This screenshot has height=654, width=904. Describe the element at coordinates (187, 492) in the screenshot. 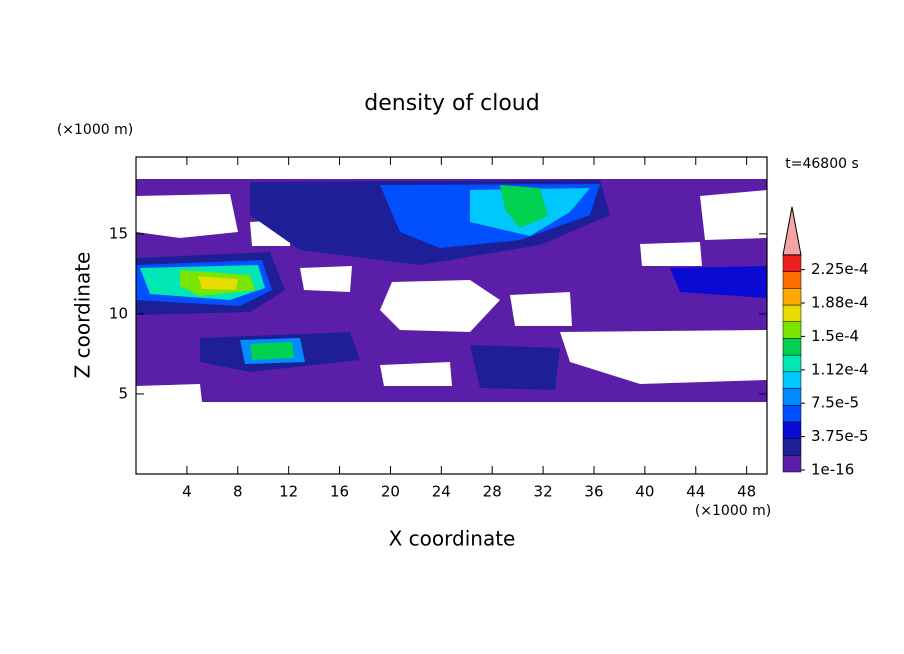

I see `x-tick-label: 4` at that location.